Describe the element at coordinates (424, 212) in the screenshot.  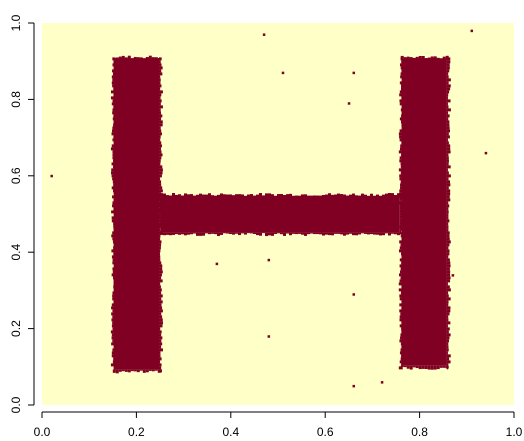
I see `right-stem-cell` at that location.